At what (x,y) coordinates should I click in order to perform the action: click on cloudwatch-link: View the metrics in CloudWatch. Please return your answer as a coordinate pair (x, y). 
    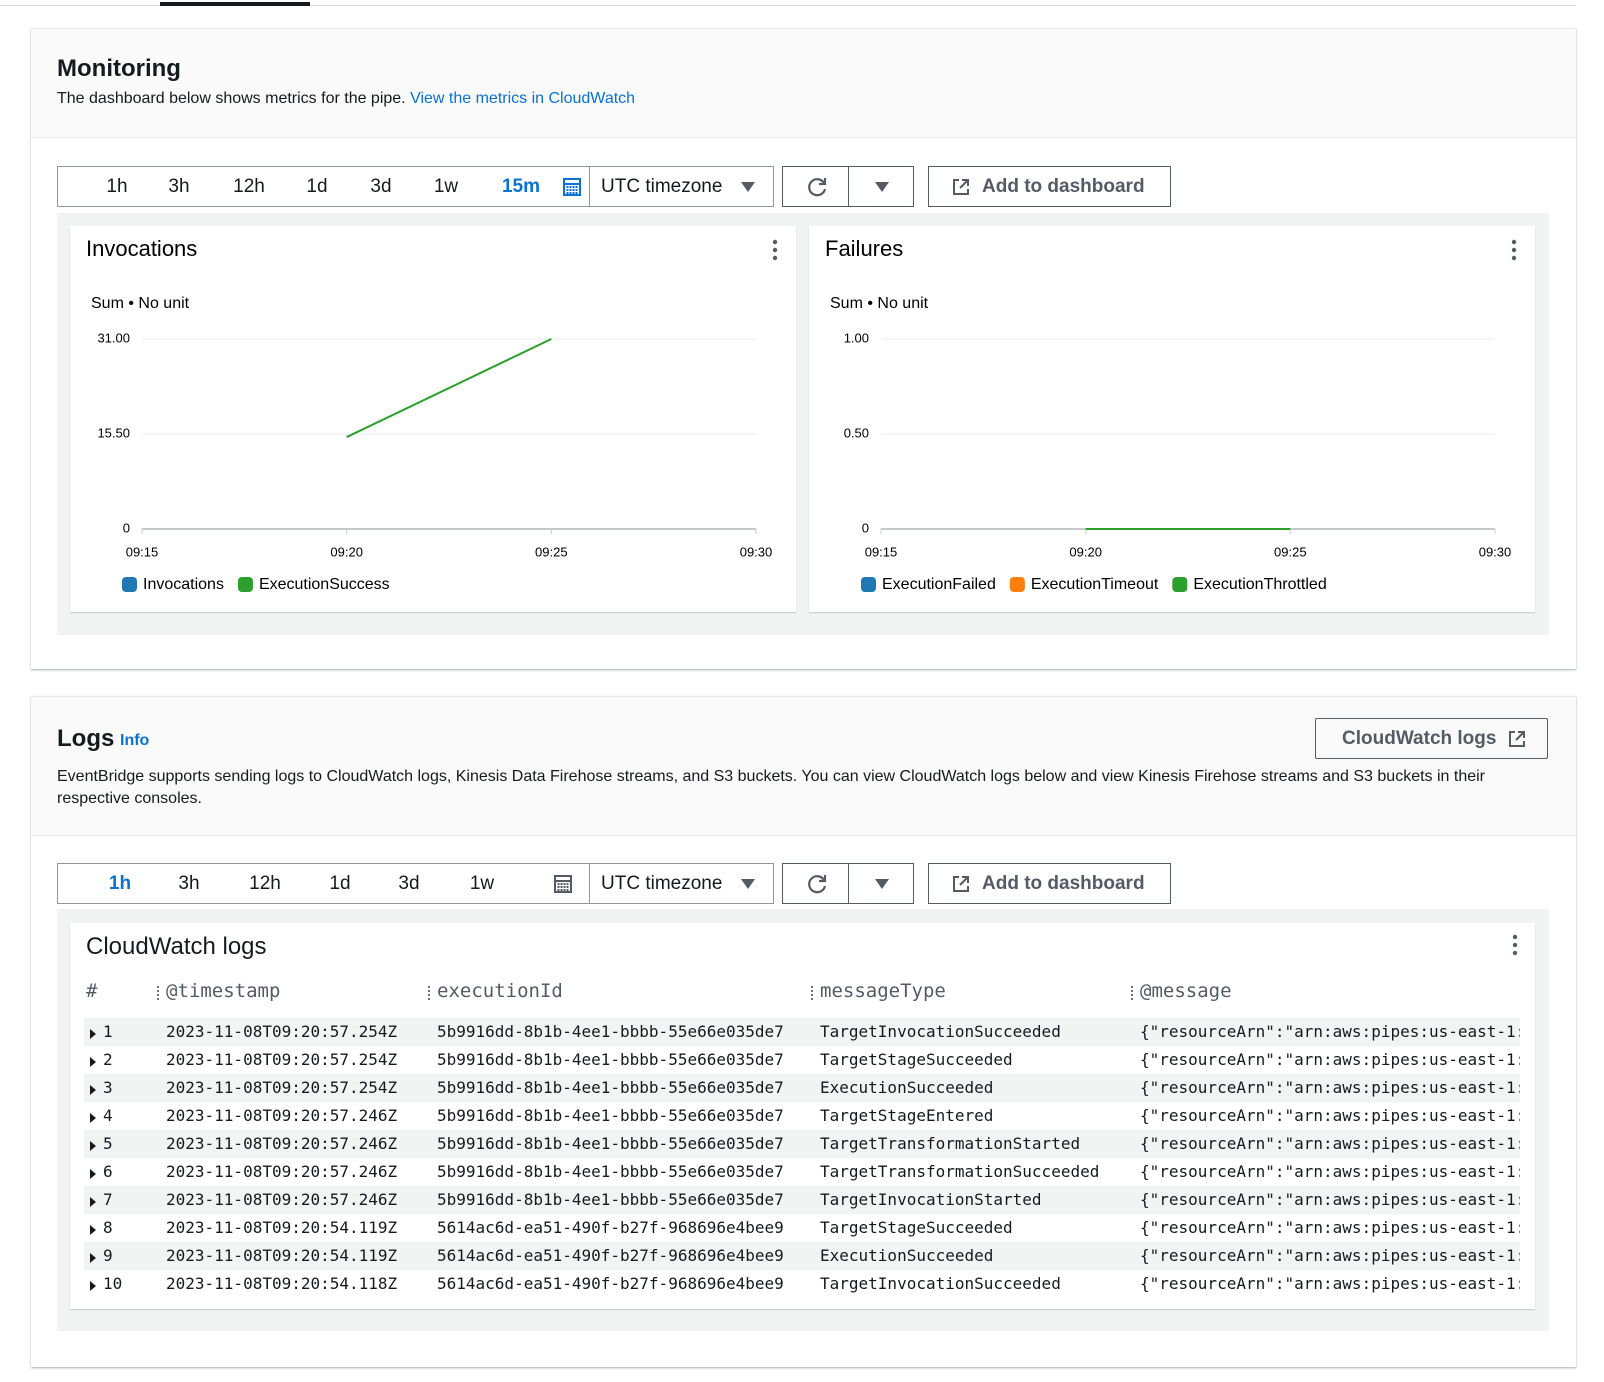
    Looking at the image, I should click on (523, 98).